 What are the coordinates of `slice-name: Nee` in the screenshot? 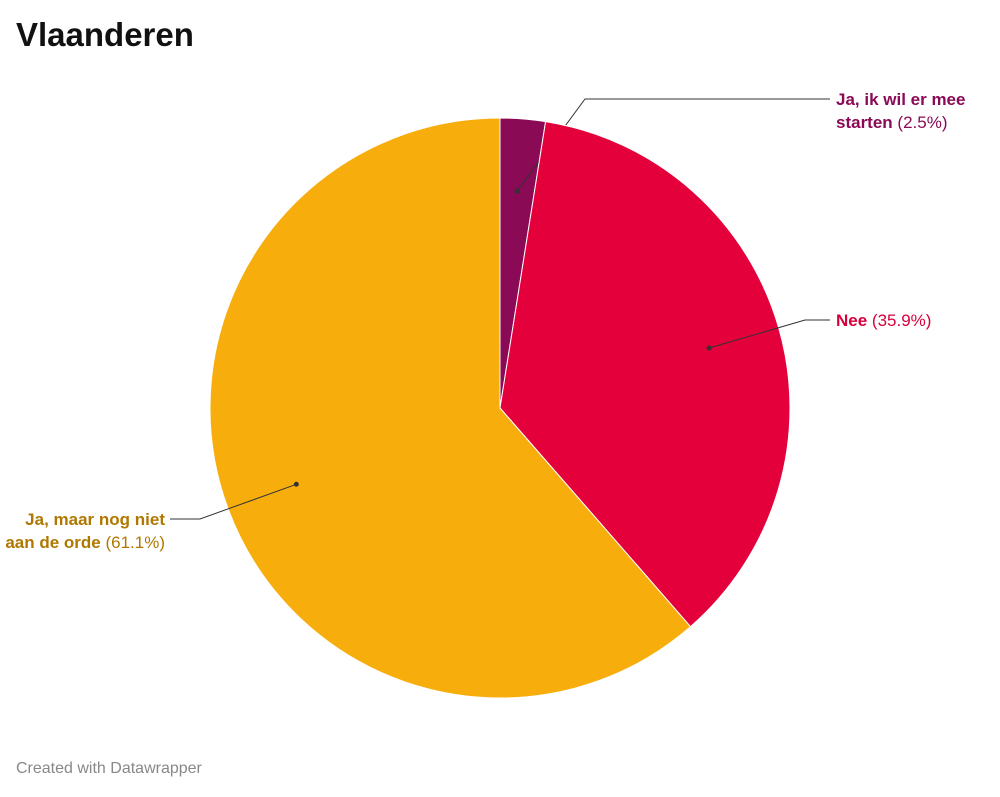 It's located at (852, 320).